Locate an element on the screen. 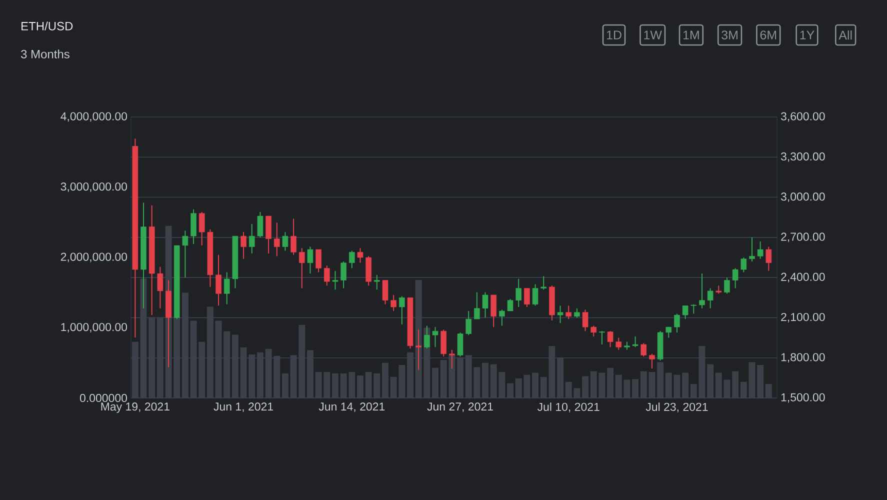  text: 1W is located at coordinates (653, 35).